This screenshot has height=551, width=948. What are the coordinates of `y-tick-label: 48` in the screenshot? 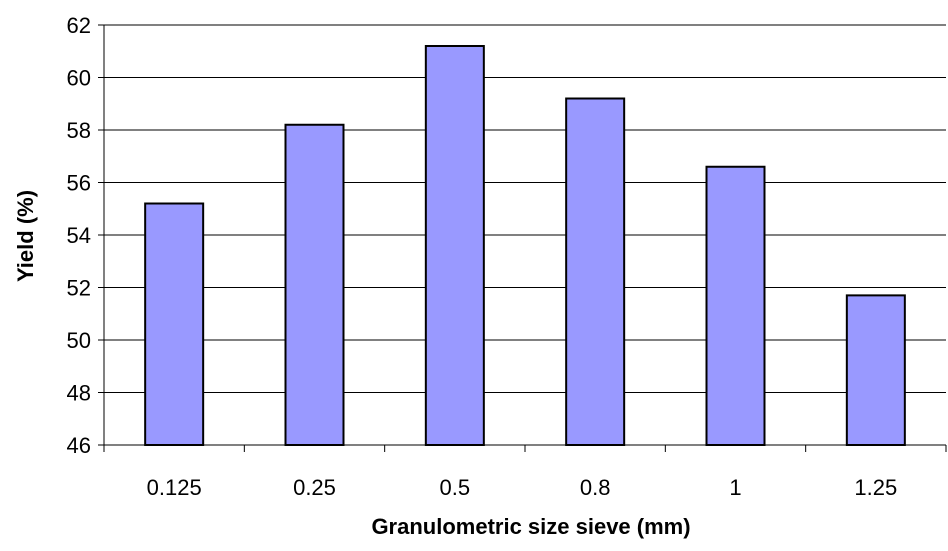 It's located at (79, 393).